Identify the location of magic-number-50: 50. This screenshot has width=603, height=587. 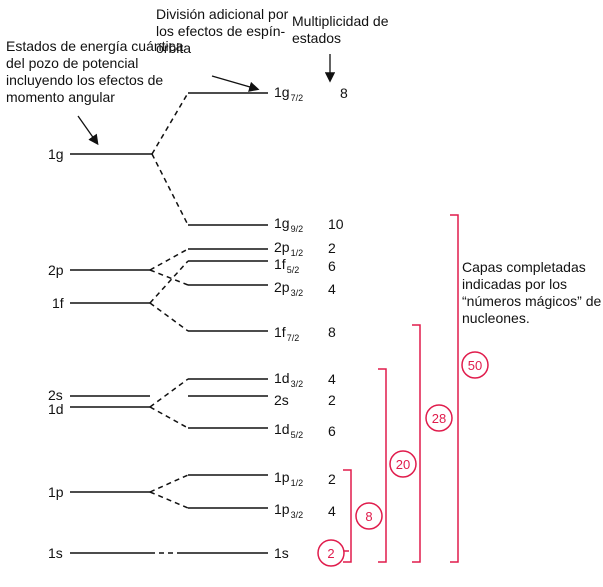
(475, 365).